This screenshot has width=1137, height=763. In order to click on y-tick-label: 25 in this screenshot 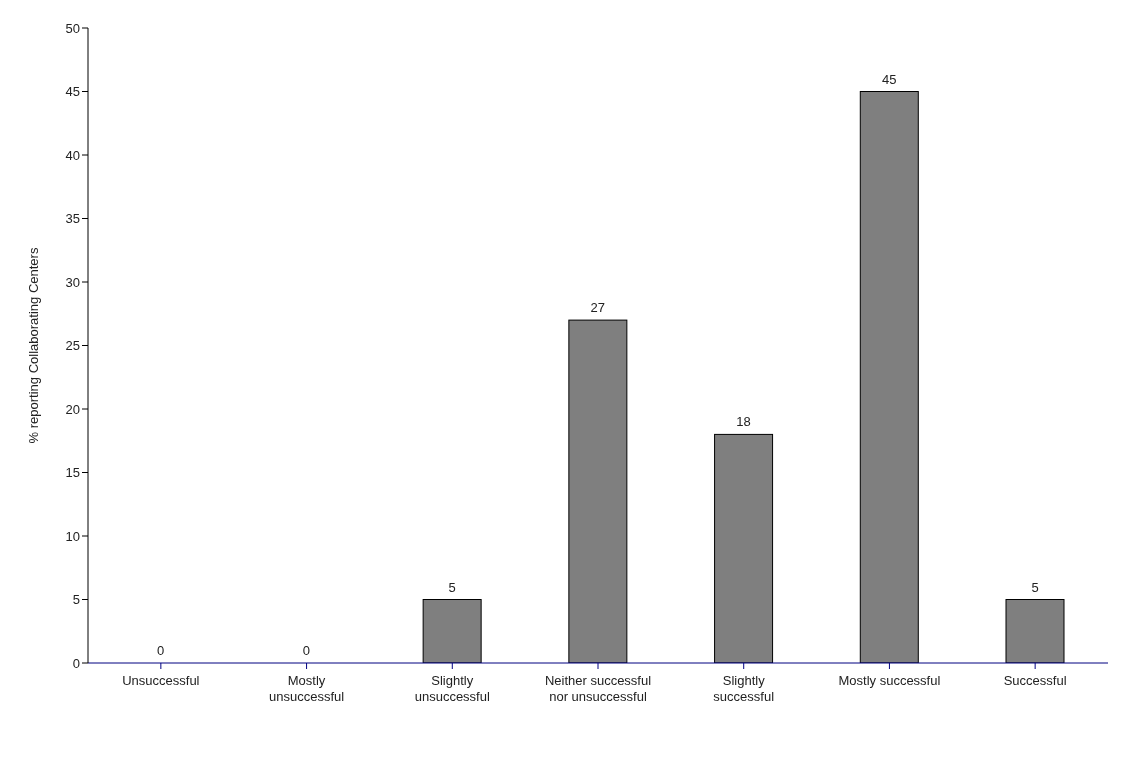, I will do `click(72, 346)`.